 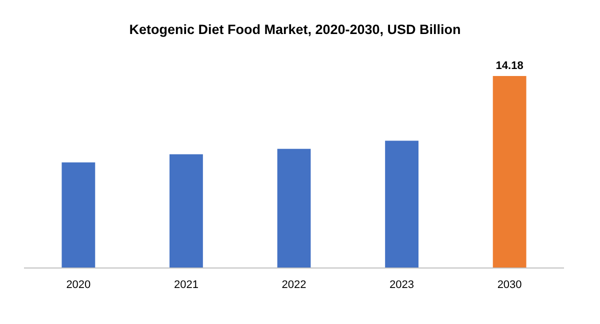 What do you see at coordinates (510, 66) in the screenshot?
I see `data-label: 14.18` at bounding box center [510, 66].